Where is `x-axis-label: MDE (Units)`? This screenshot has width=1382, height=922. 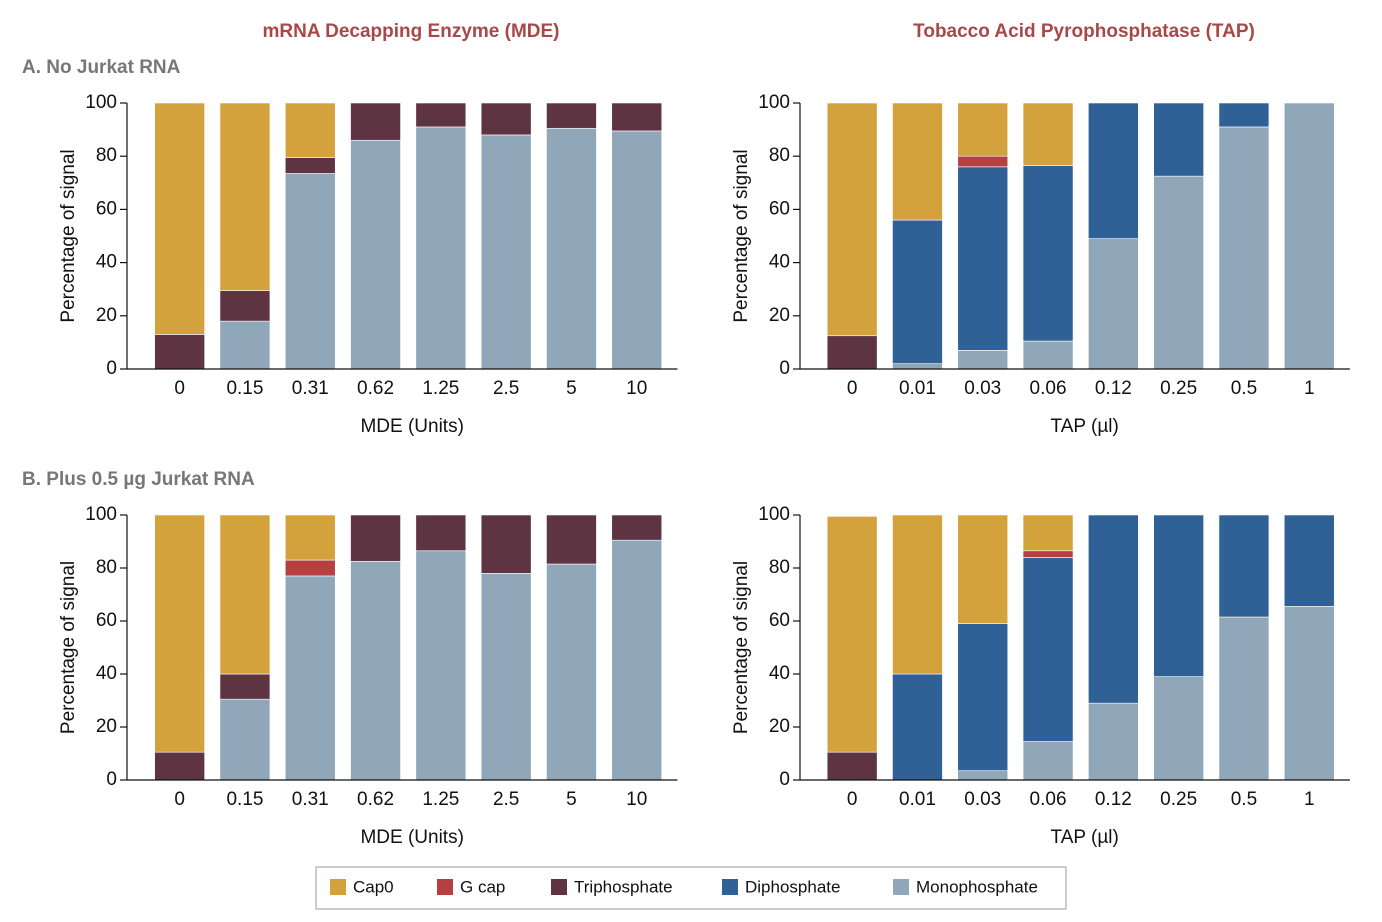
x-axis-label: MDE (Units) is located at coordinates (411, 837).